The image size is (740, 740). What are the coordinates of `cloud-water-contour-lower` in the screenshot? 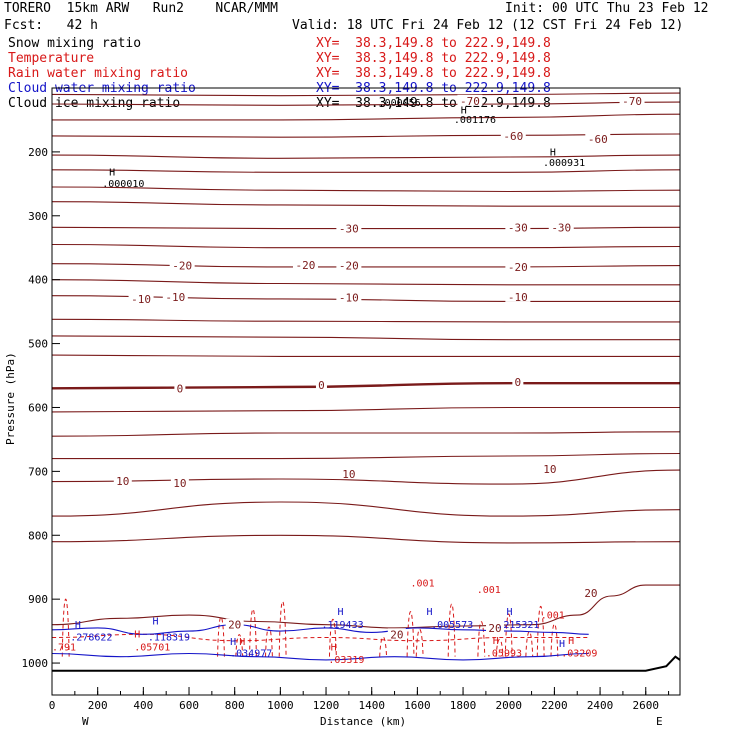 It's located at (320, 656).